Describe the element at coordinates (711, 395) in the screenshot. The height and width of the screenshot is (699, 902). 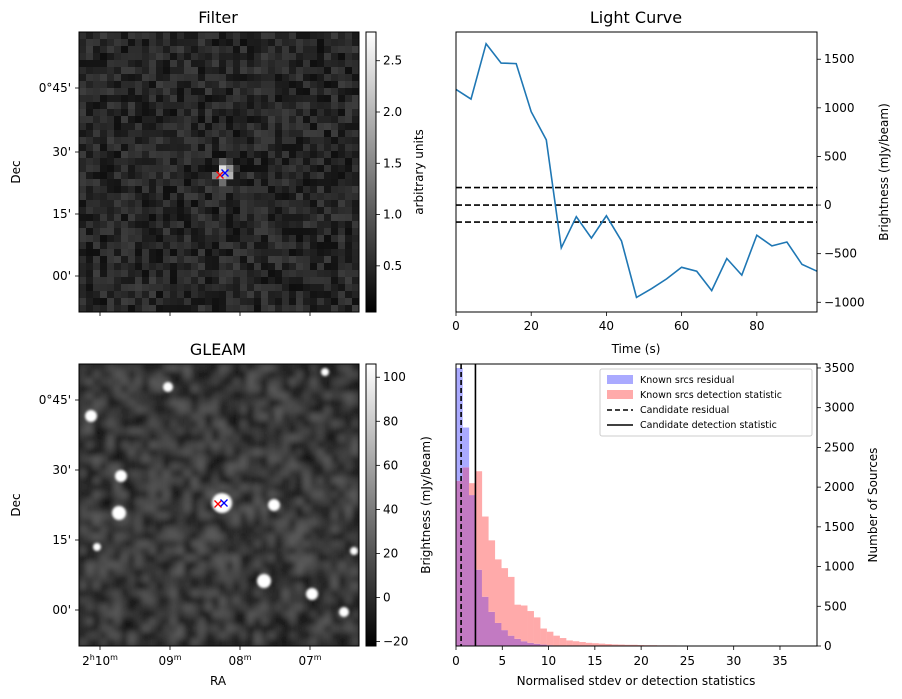
I see `legend-label-detection: Known srcs detection statistic` at that location.